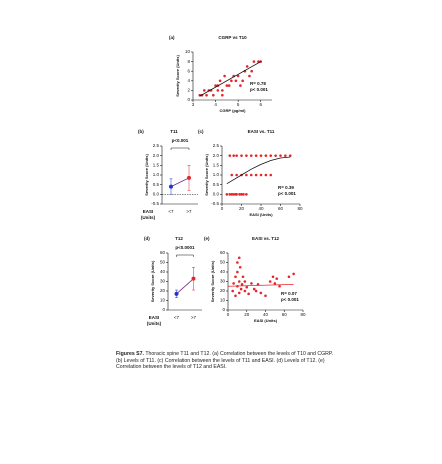 The width and height of the screenshot is (442, 464). I want to click on x-axis-label: CGRP (pg/ml), so click(233, 110).